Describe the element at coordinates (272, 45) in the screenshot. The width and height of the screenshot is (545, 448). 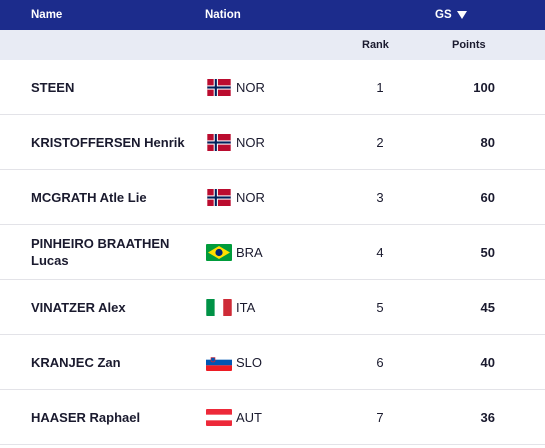
I see `table-subheader: Rank Points` at that location.